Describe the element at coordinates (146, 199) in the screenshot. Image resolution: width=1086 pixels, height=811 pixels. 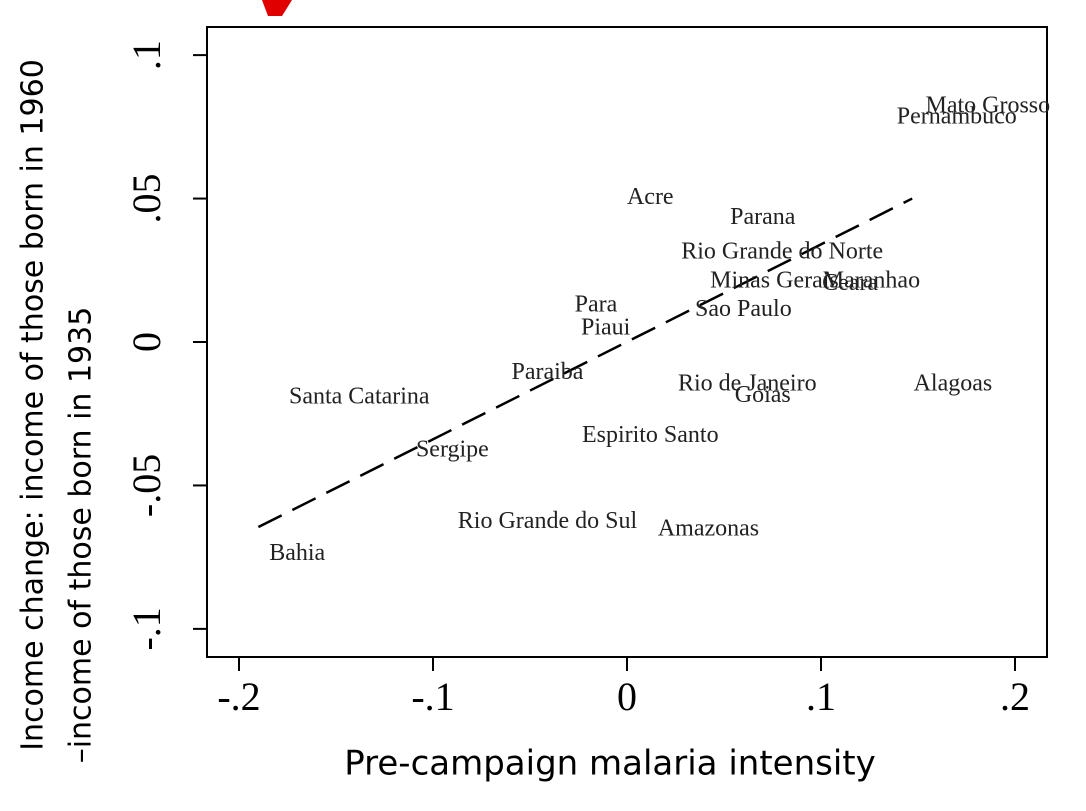
I see `y-tick-label: .05` at that location.